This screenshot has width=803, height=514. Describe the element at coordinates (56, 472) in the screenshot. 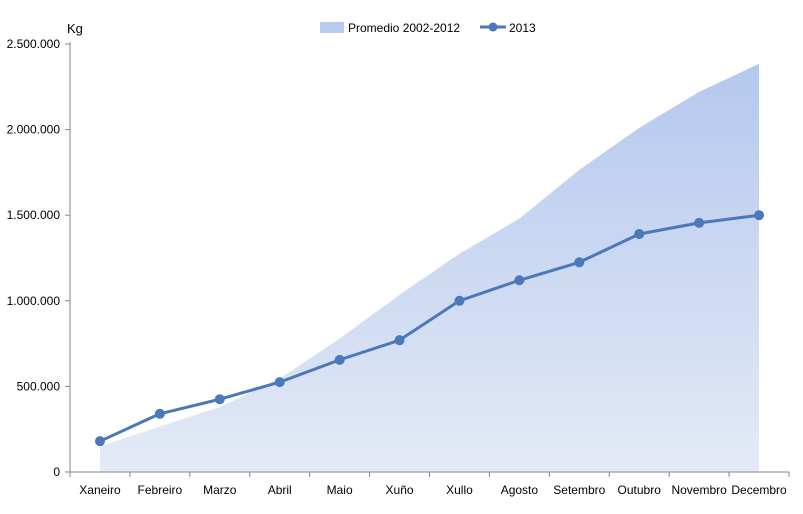

I see `y-tick-label: 0` at that location.